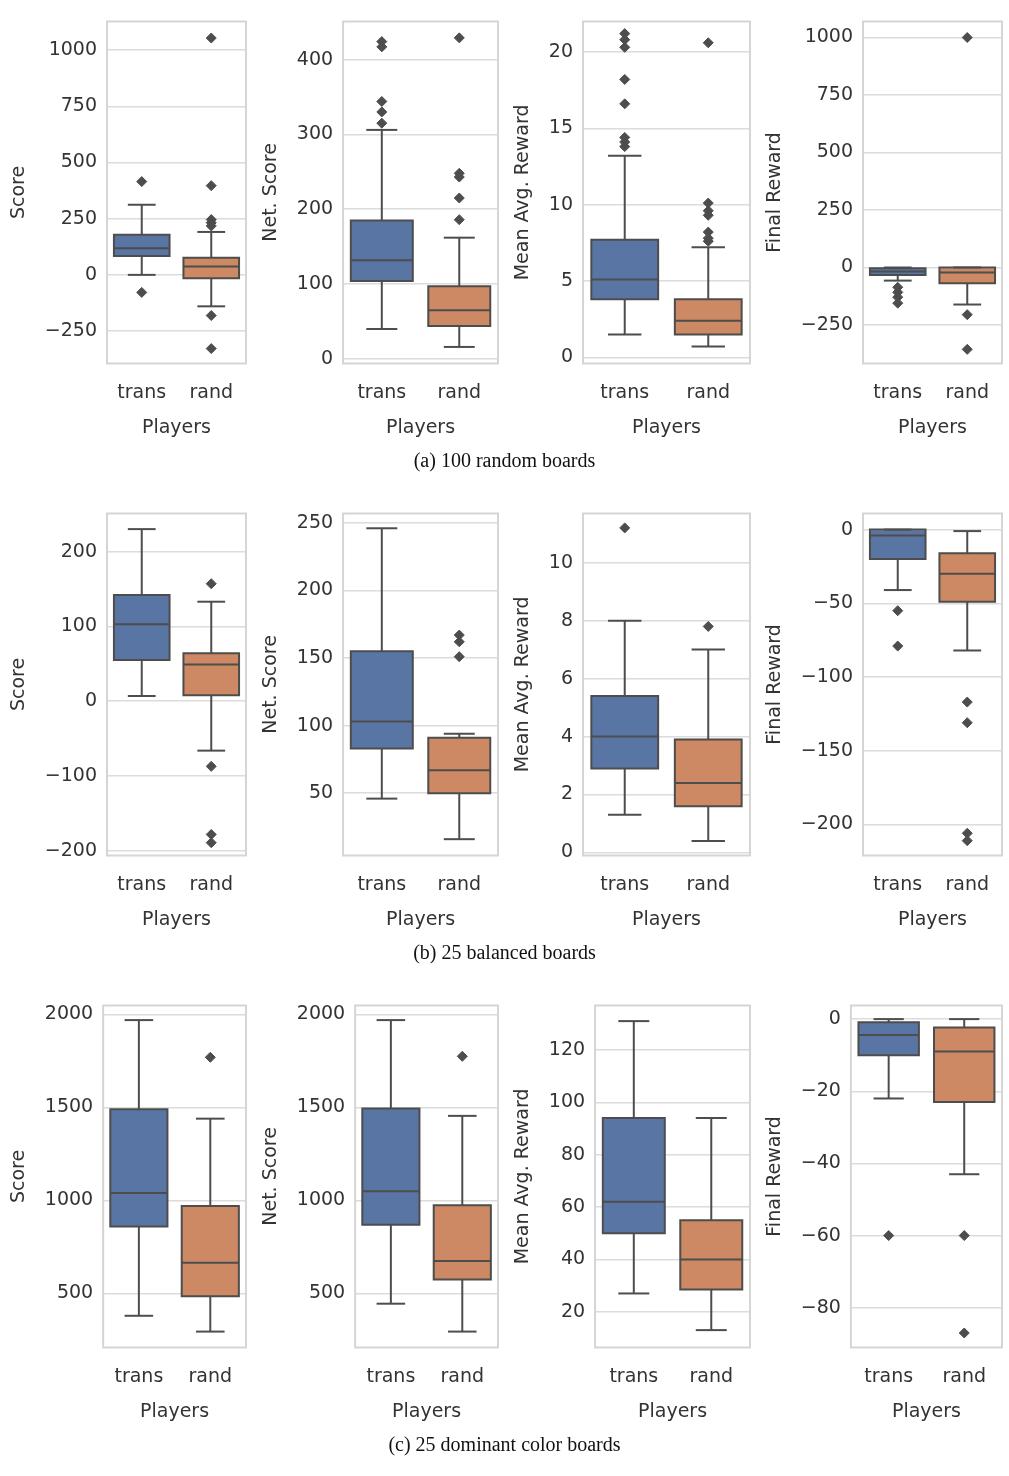 This screenshot has height=1476, width=1009. Describe the element at coordinates (566, 278) in the screenshot. I see `y-tick-label: 5` at that location.